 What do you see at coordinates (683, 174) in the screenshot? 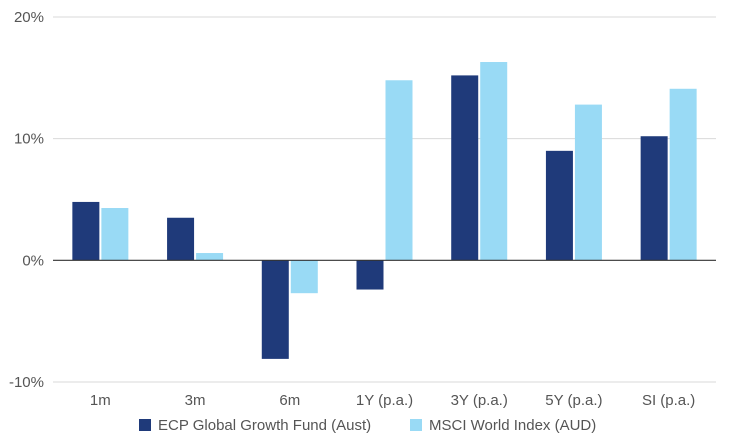
I see `bar-series-2-si-p-a-` at bounding box center [683, 174].